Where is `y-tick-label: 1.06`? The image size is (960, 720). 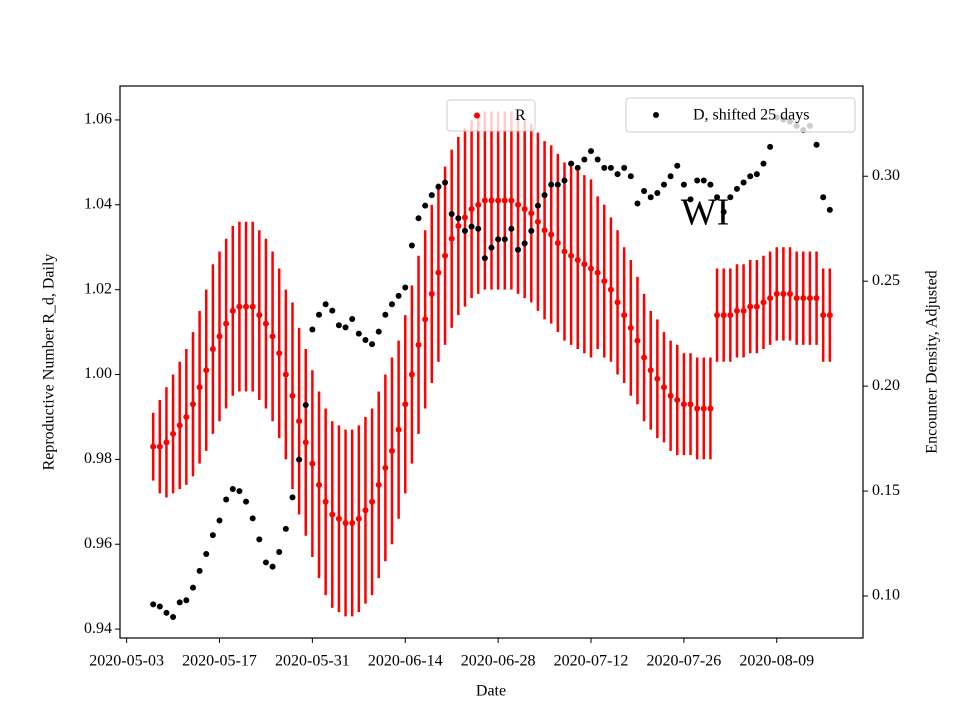 y-tick-label: 1.06 is located at coordinates (98, 119).